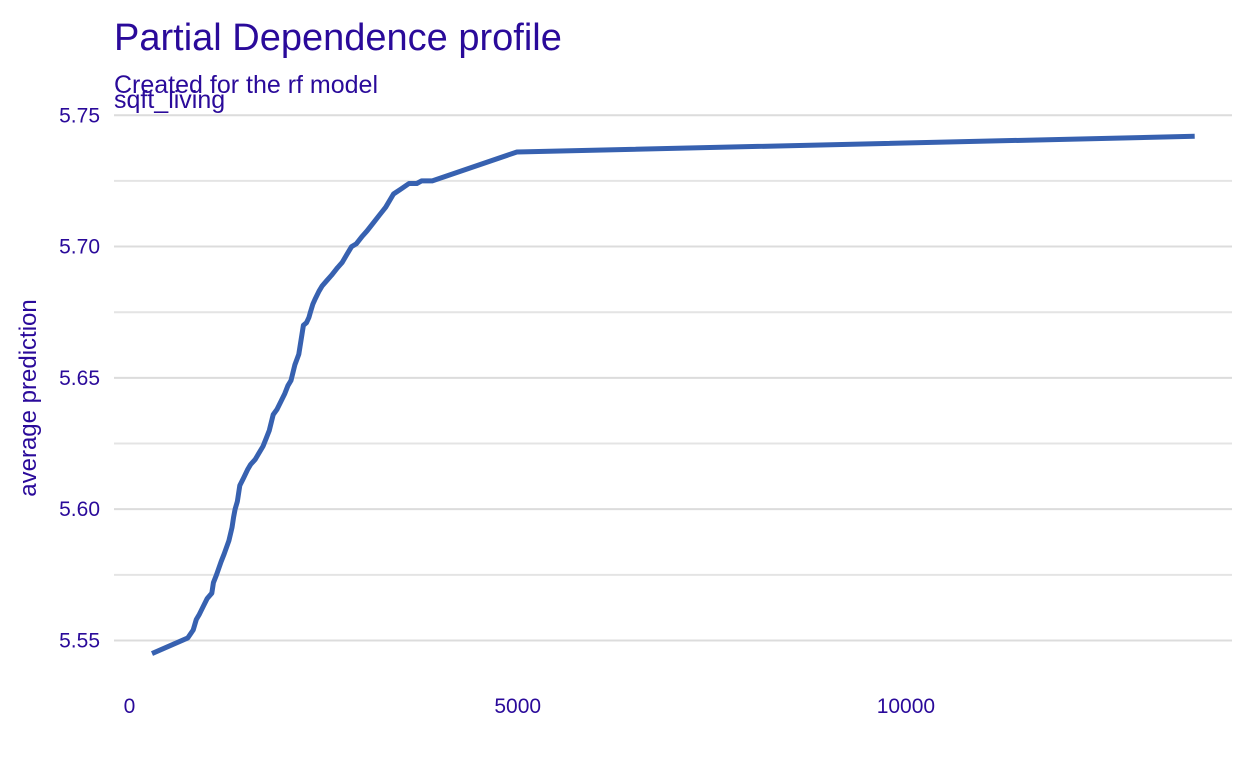 Image resolution: width=1248 pixels, height=768 pixels. I want to click on y-axis-label: average prediction, so click(28, 397).